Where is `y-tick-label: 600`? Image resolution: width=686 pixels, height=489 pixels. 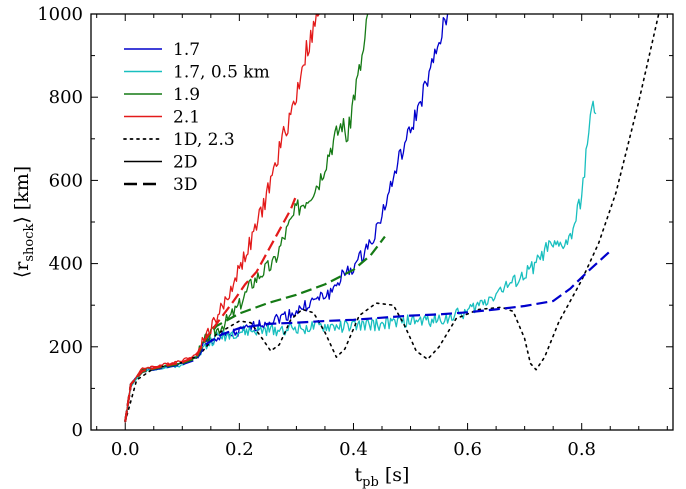 y-tick-label: 600 is located at coordinates (66, 180).